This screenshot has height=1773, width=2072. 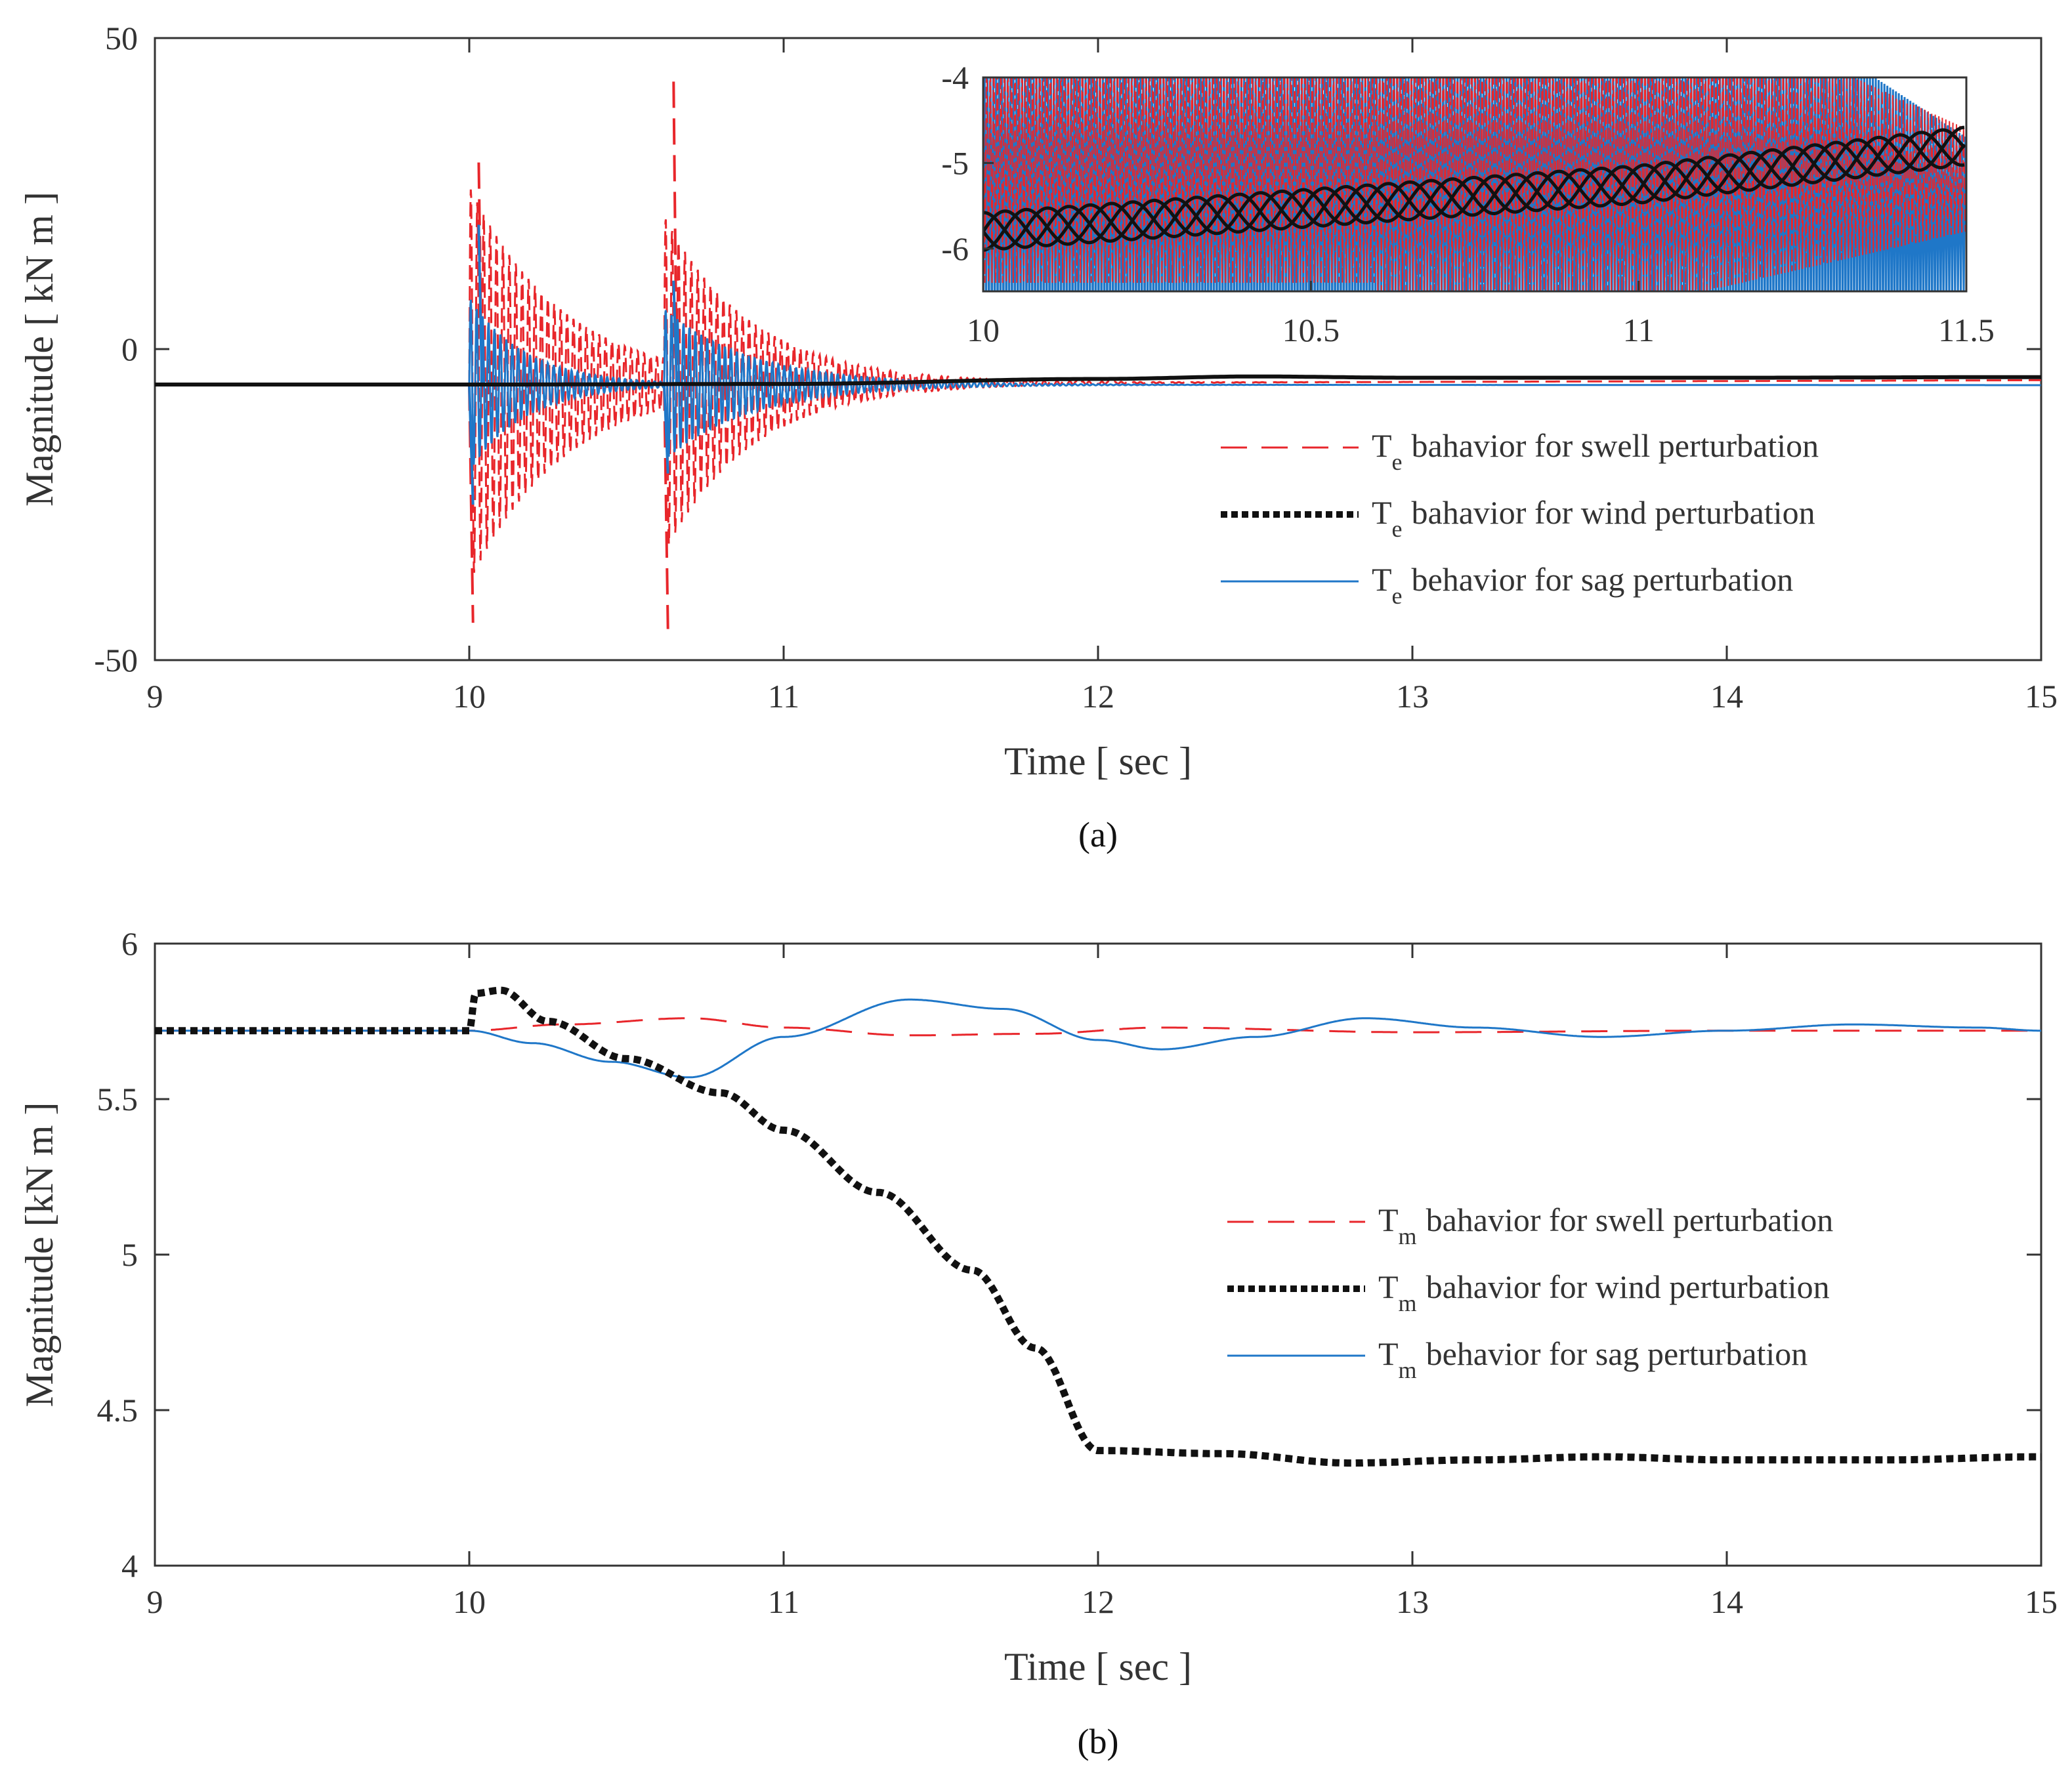 I want to click on y-tick-label: 4, so click(x=129, y=1565).